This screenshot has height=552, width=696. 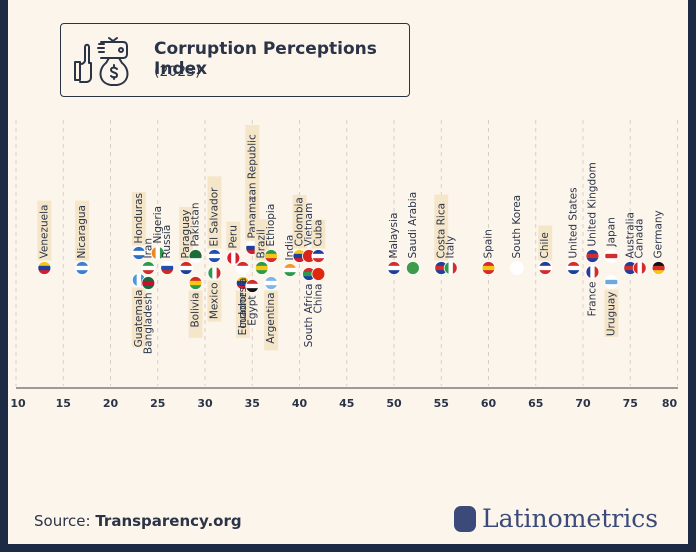 What do you see at coordinates (670, 403) in the screenshot?
I see `x-tick-label: 80` at bounding box center [670, 403].